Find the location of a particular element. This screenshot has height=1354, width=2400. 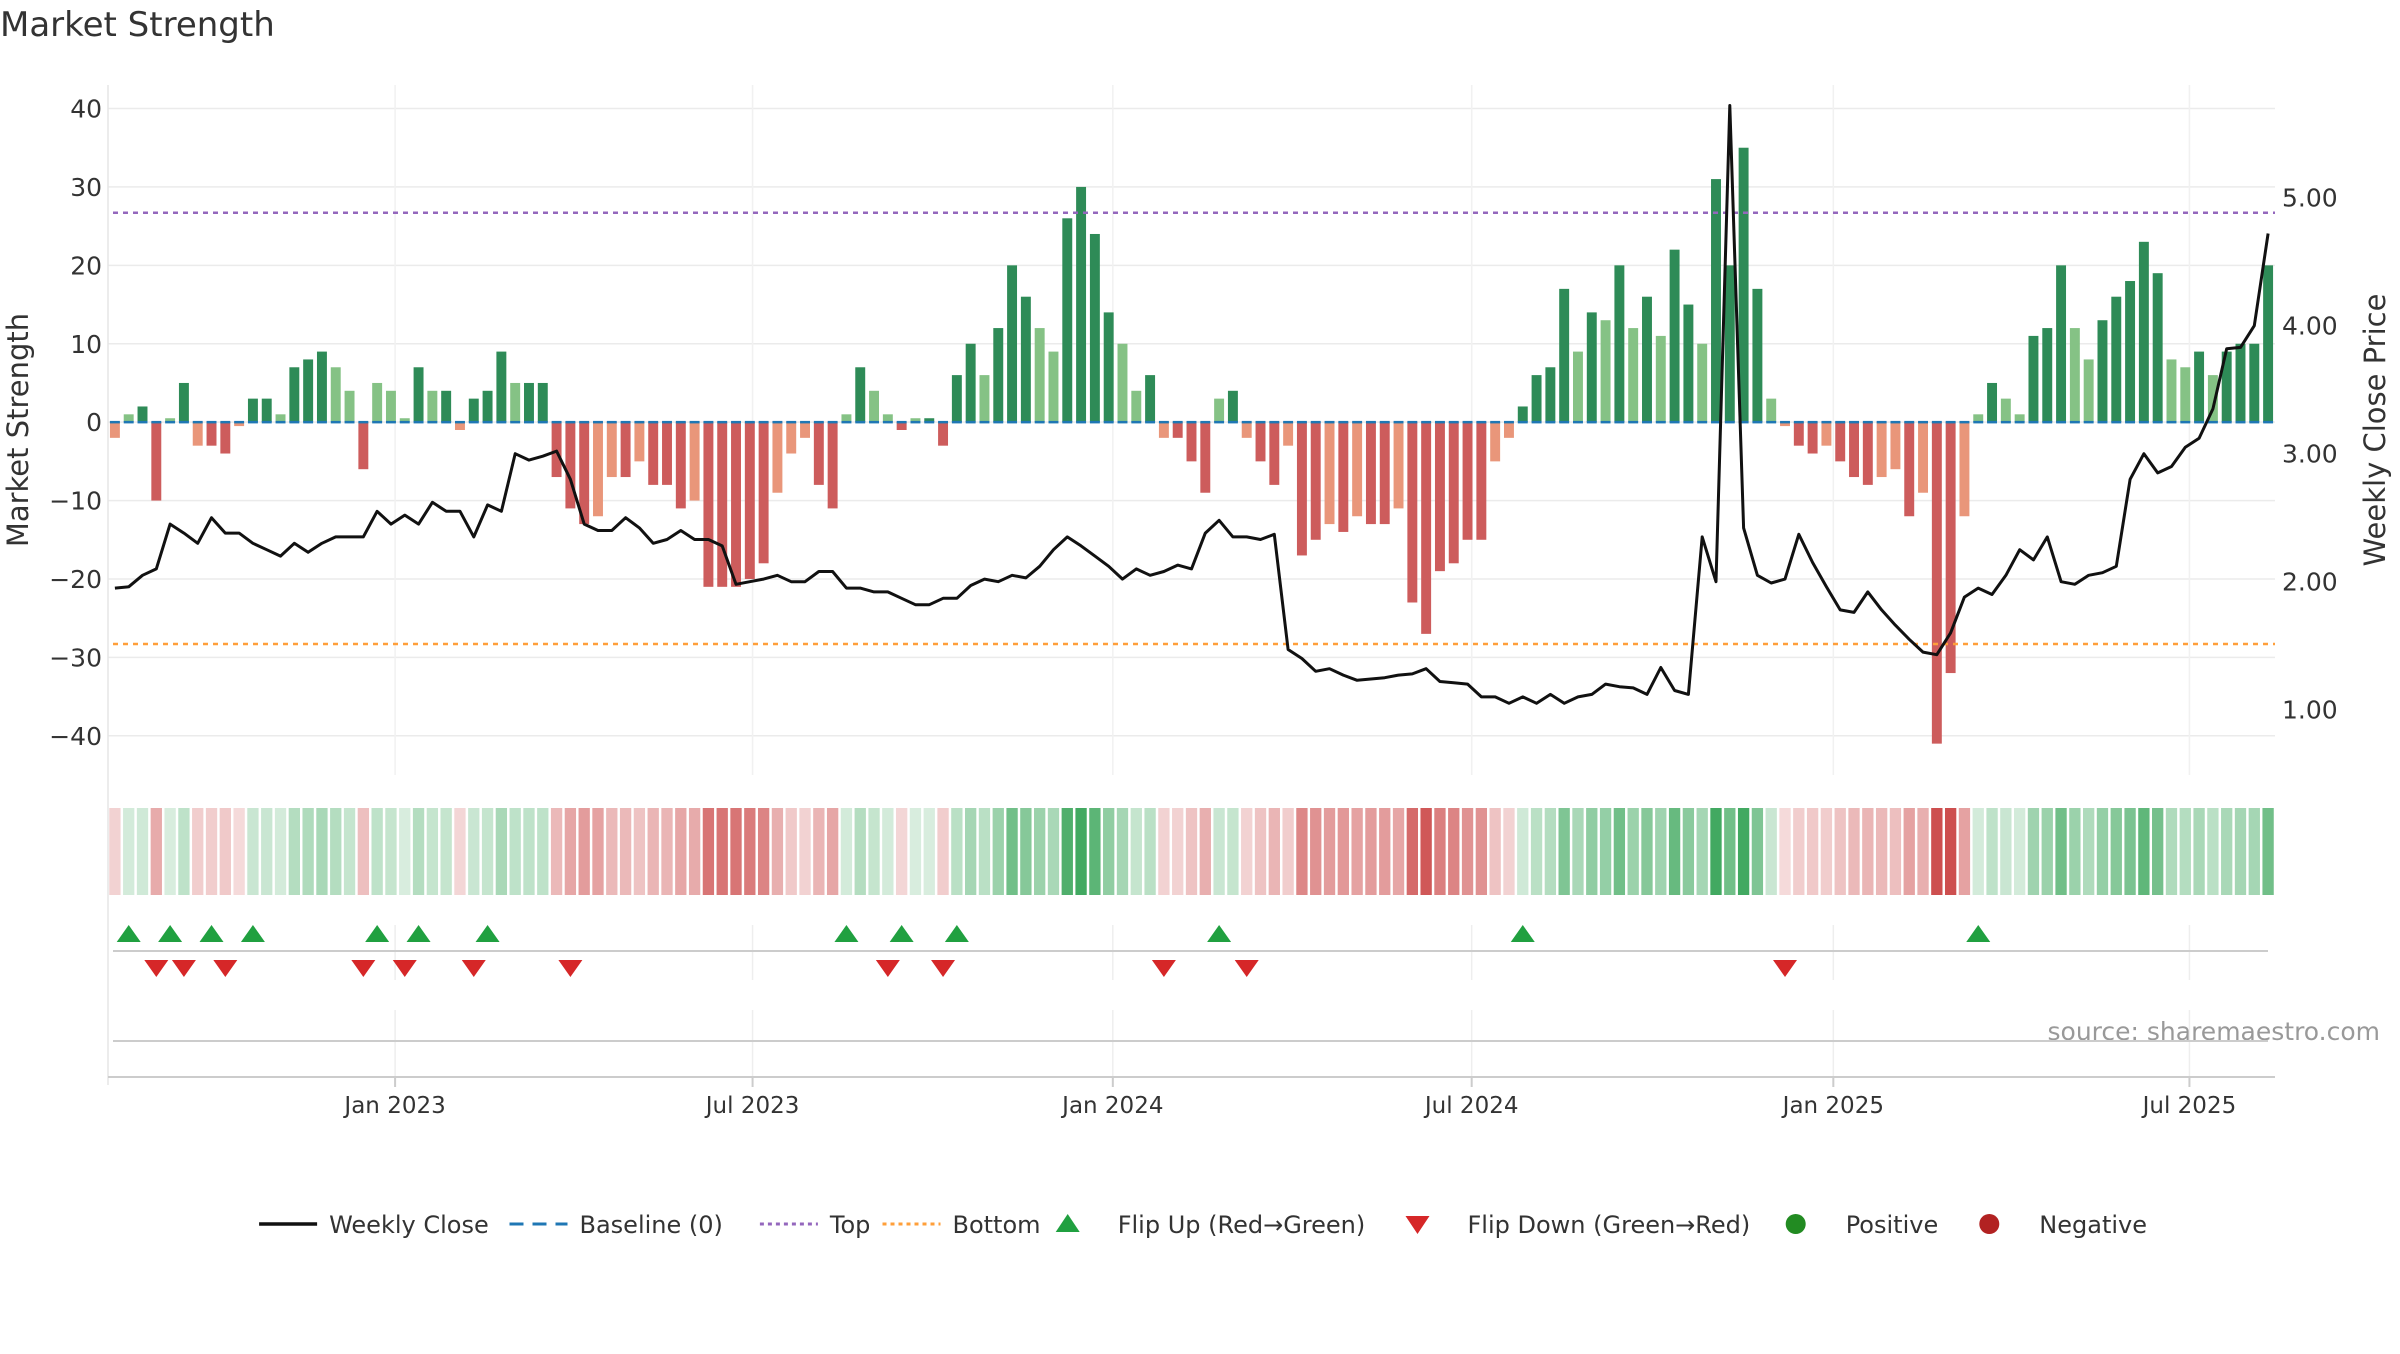

x-tick-label: Jul 2023 is located at coordinates (752, 1106).